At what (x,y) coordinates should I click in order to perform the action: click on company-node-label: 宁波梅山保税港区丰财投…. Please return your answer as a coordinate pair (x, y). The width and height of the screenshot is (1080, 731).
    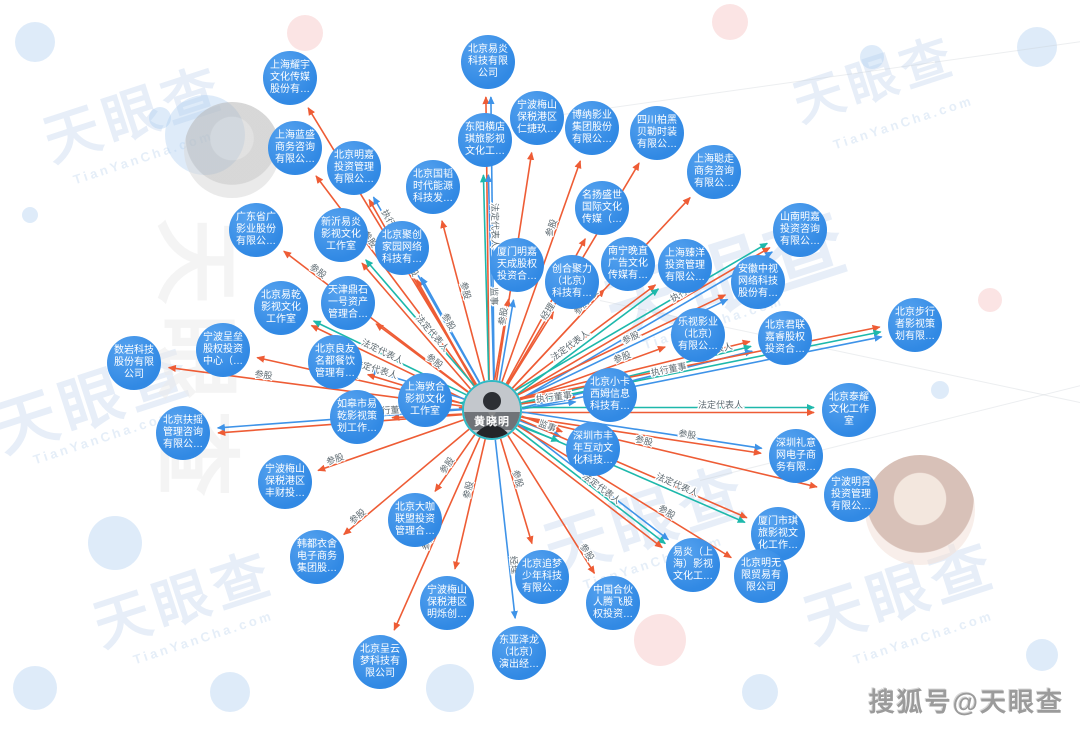
    Looking at the image, I should click on (285, 481).